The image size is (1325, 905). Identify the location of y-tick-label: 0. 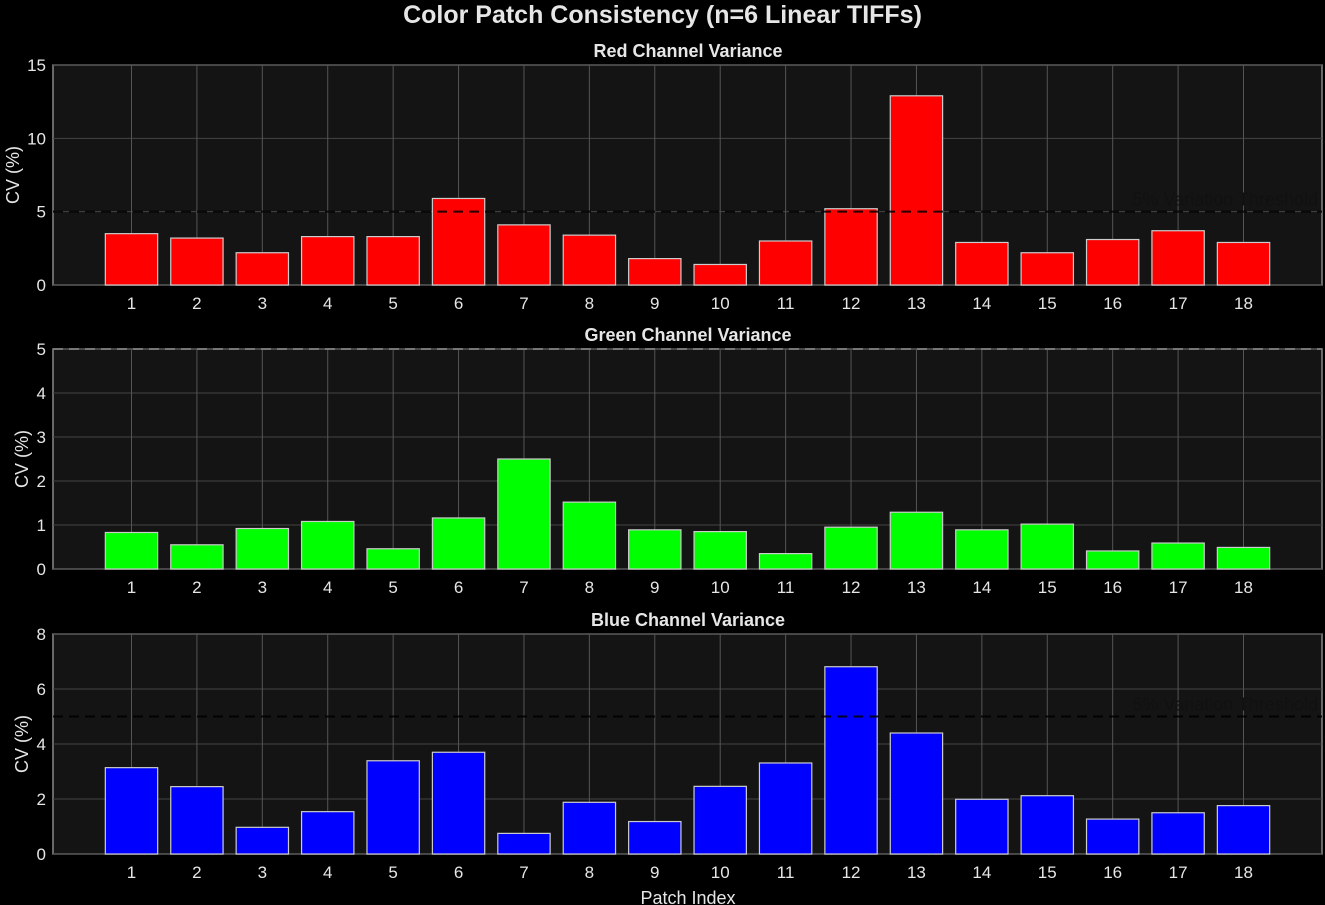
(41, 569).